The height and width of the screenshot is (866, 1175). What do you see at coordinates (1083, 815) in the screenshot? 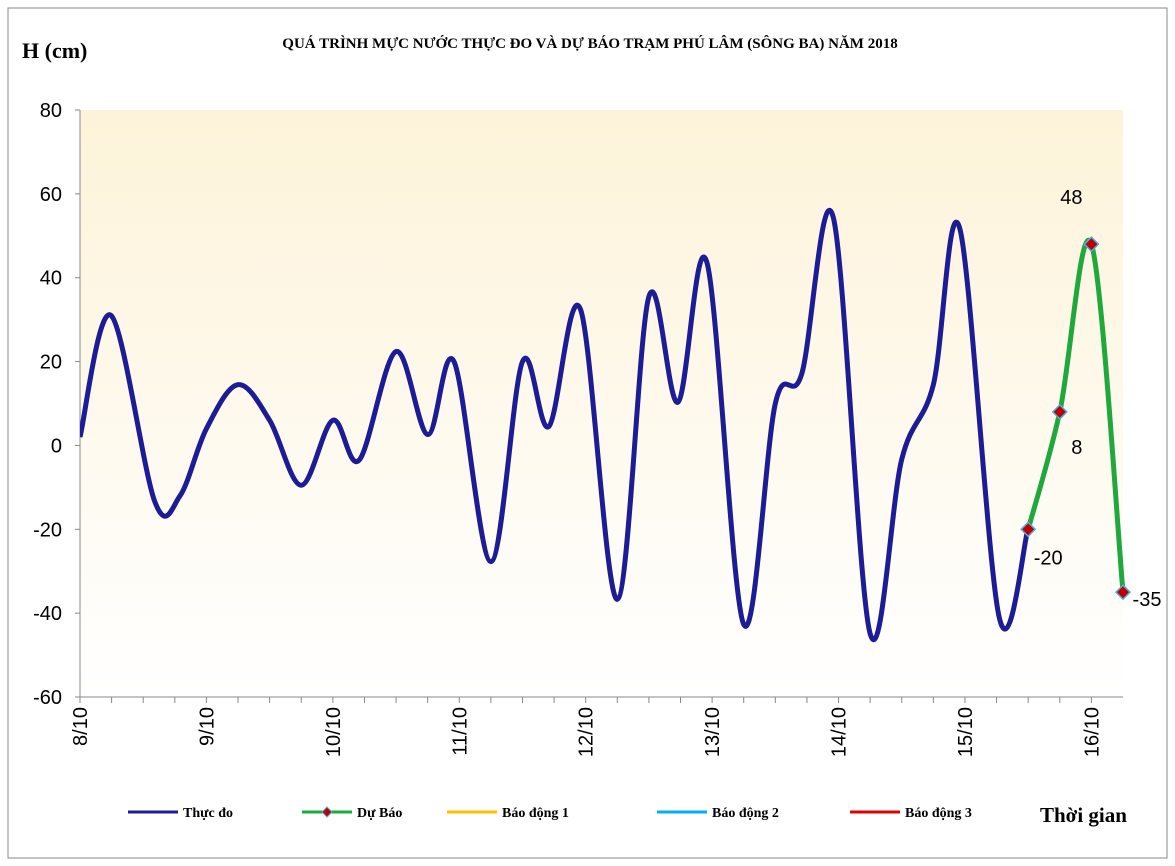
I see `x-axis-label: Thời gian` at bounding box center [1083, 815].